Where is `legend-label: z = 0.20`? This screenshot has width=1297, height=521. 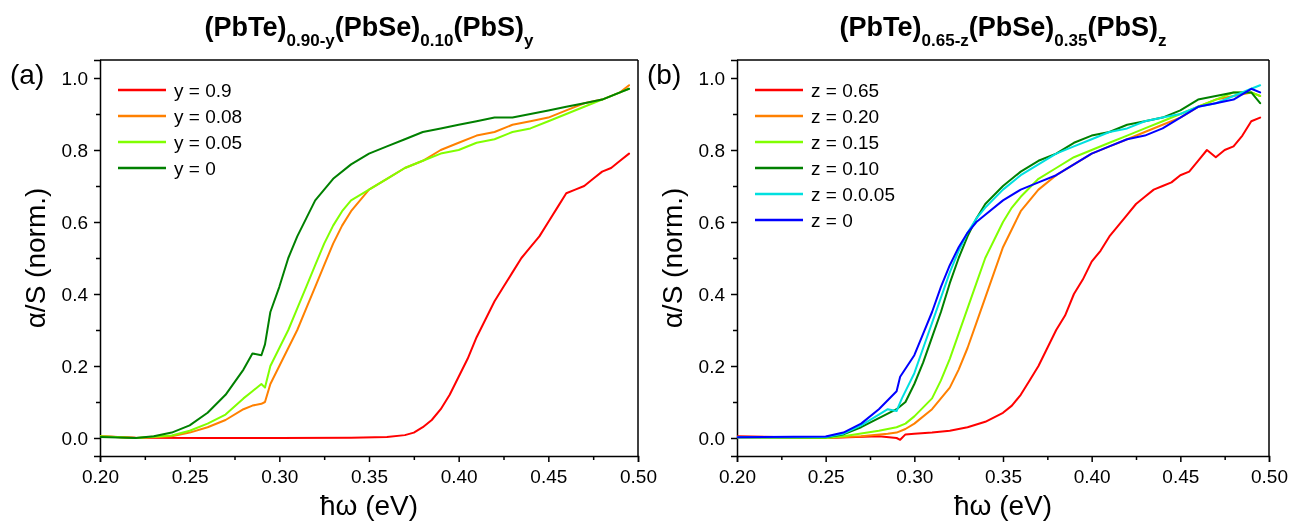 legend-label: z = 0.20 is located at coordinates (845, 116).